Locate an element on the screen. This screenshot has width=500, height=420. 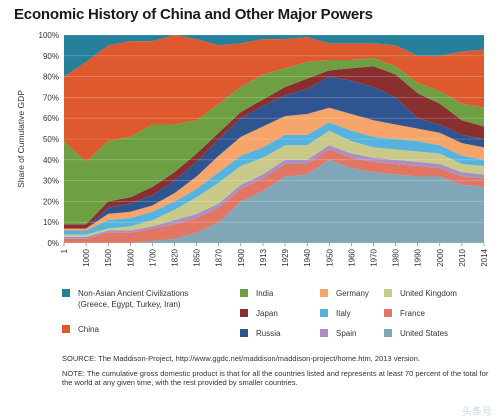
legend-label: China is located at coordinates (88, 329).